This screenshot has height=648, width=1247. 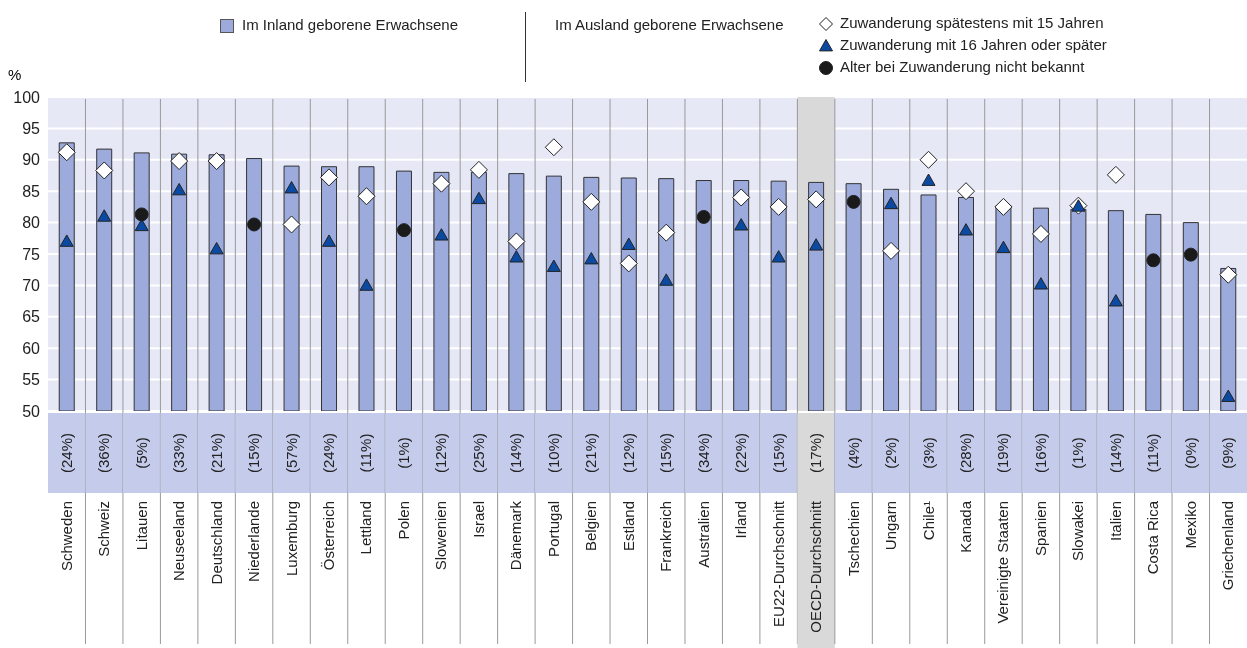 I want to click on text: (19%), so click(x=1003, y=453).